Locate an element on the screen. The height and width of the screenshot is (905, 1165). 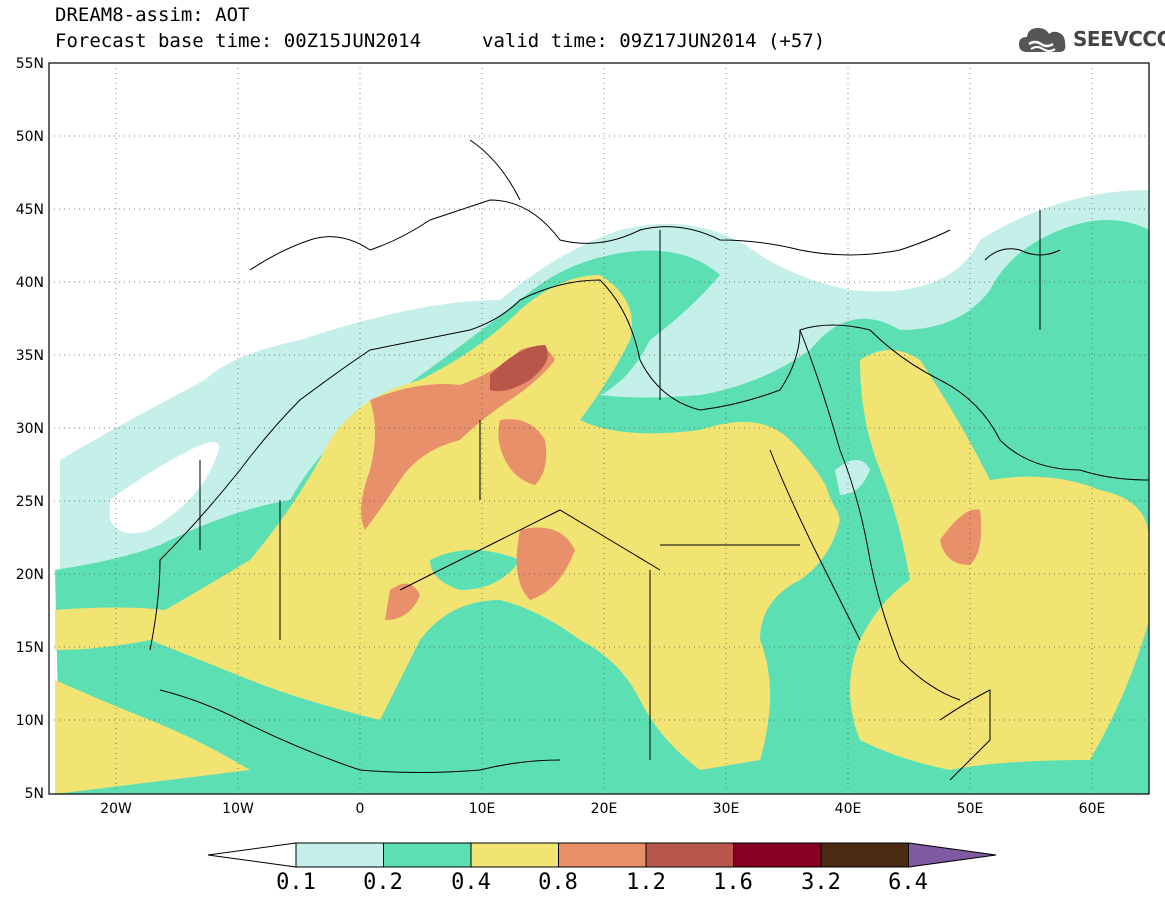
colorbar is located at coordinates (602, 855).